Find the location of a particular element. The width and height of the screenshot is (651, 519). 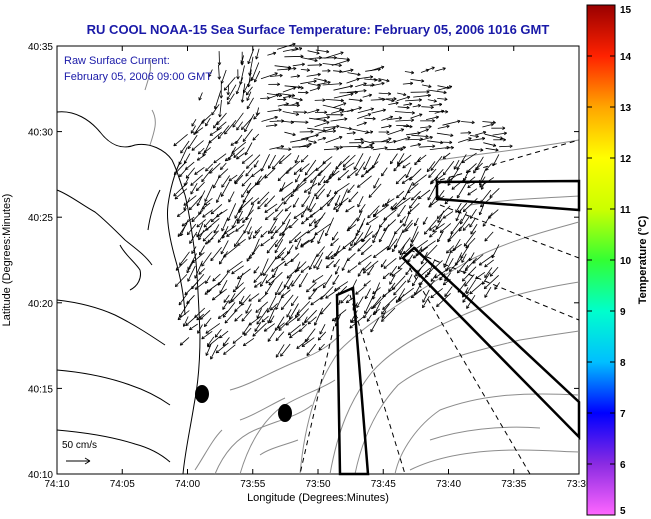

x-tick-label: 73:35 is located at coordinates (513, 484).